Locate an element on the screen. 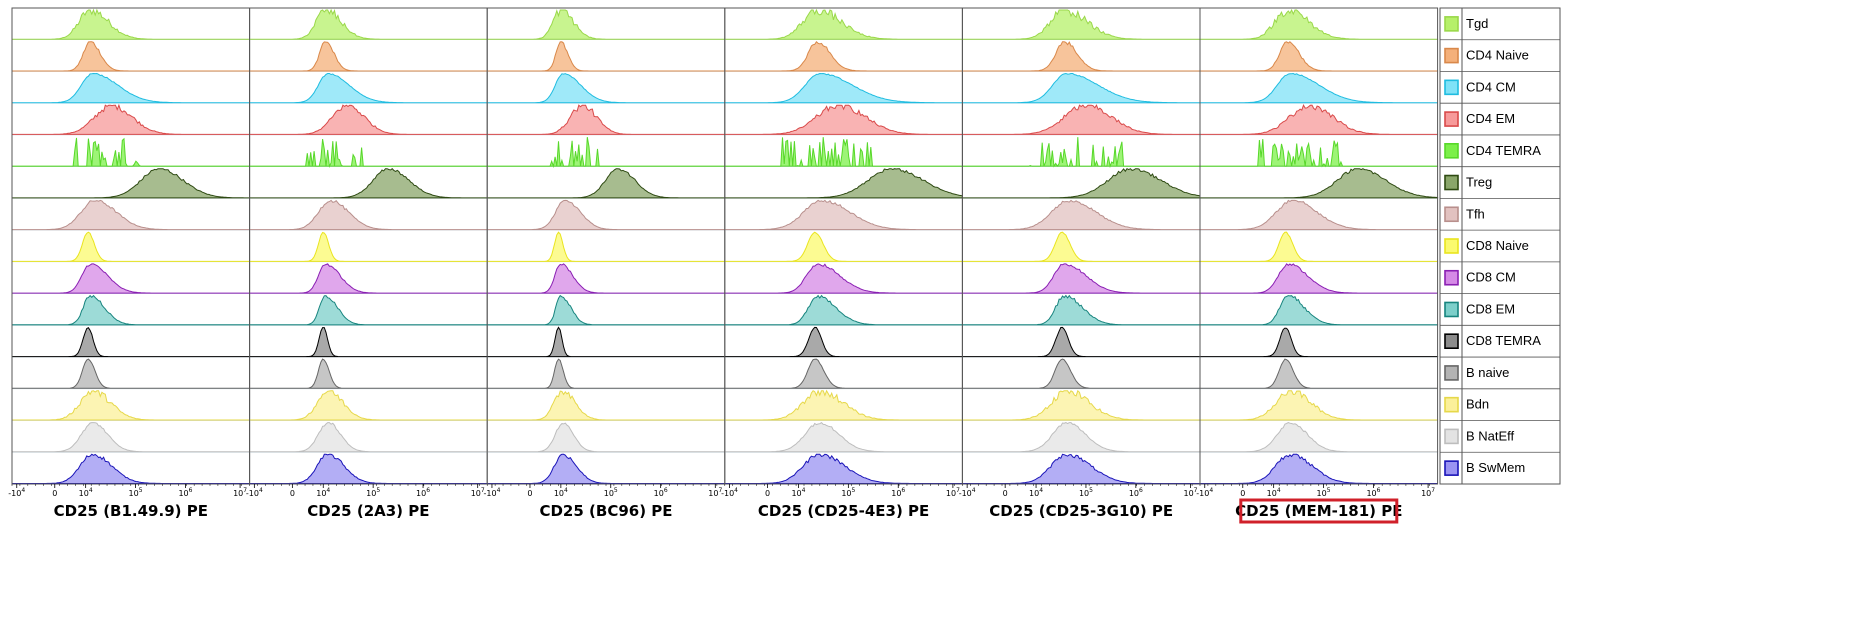 This screenshot has width=1870, height=625. legend-label: CD8 Naive is located at coordinates (1497, 245).